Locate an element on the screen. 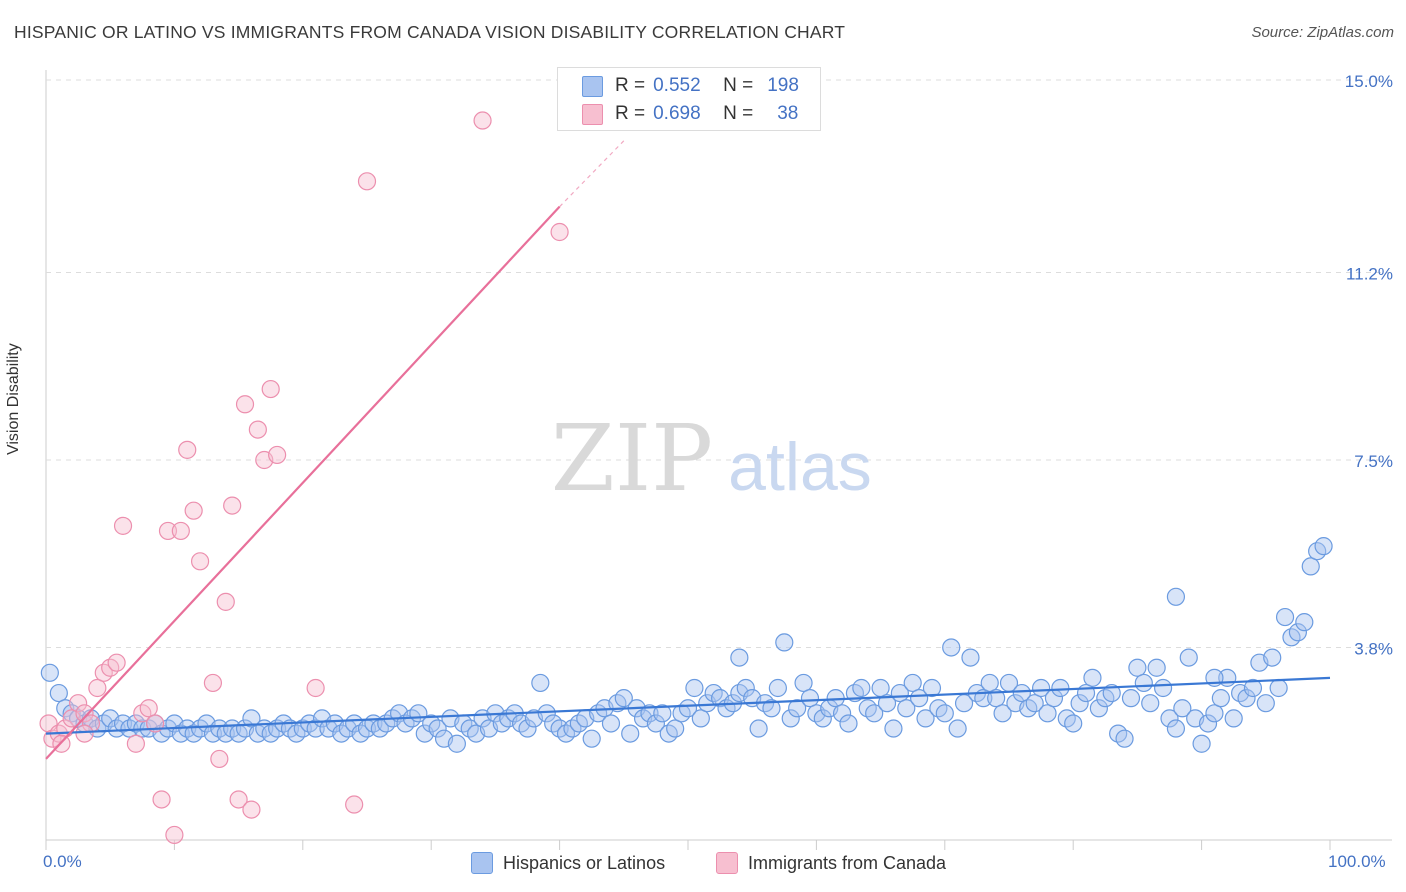 The width and height of the screenshot is (1406, 892). y-tick-label: 11.2% is located at coordinates (1369, 274).